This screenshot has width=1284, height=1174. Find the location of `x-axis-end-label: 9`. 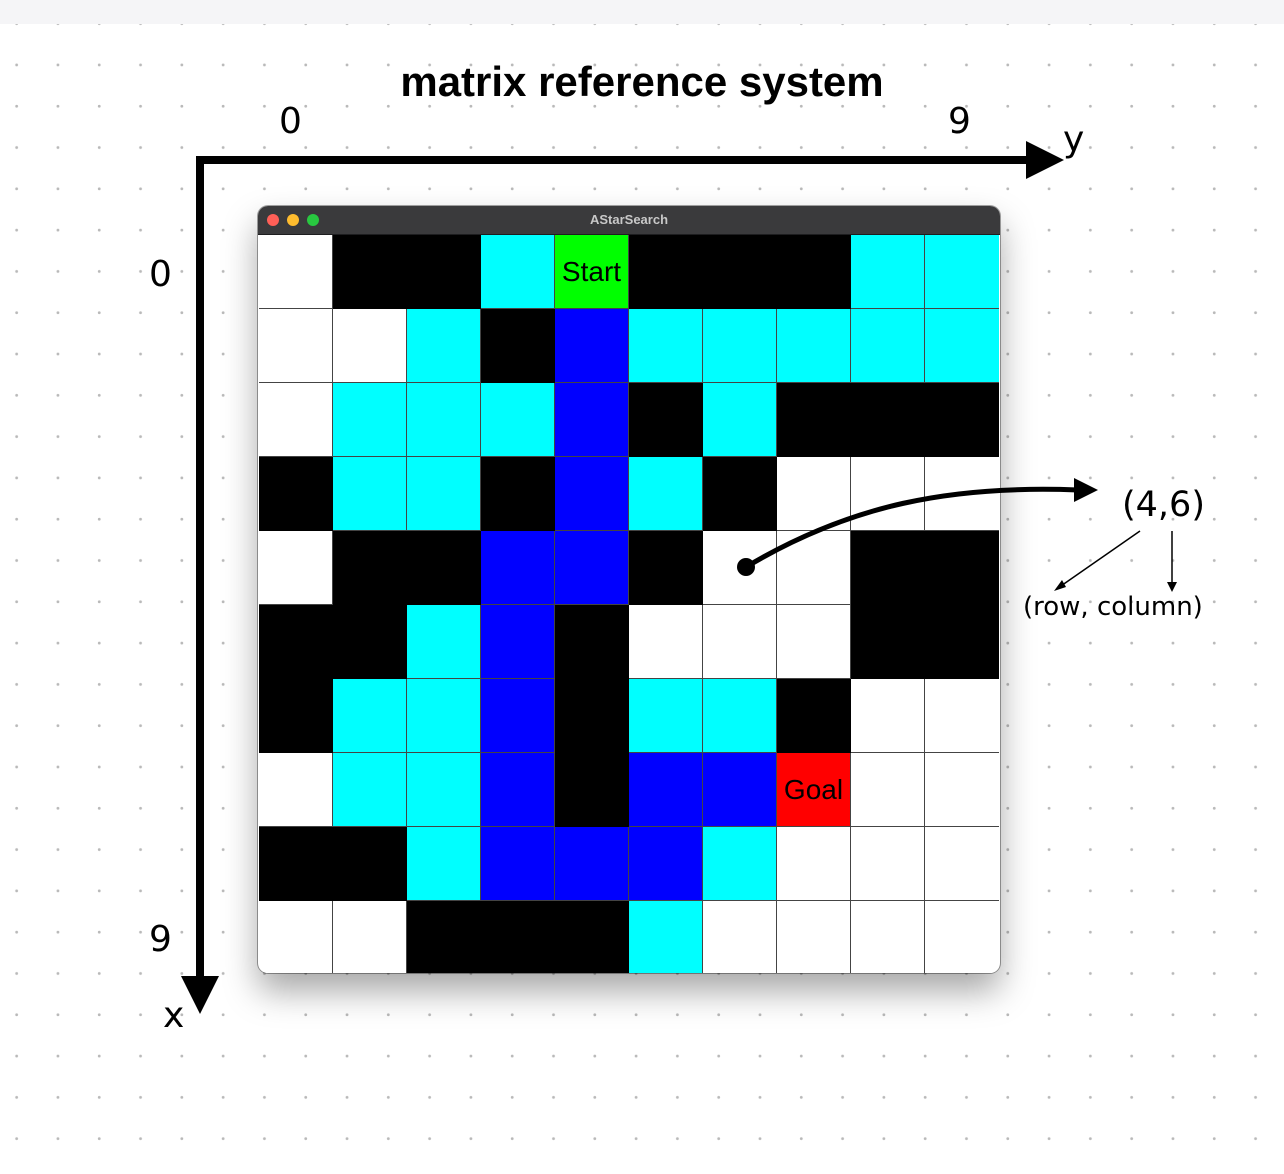

x-axis-end-label: 9 is located at coordinates (160, 939).